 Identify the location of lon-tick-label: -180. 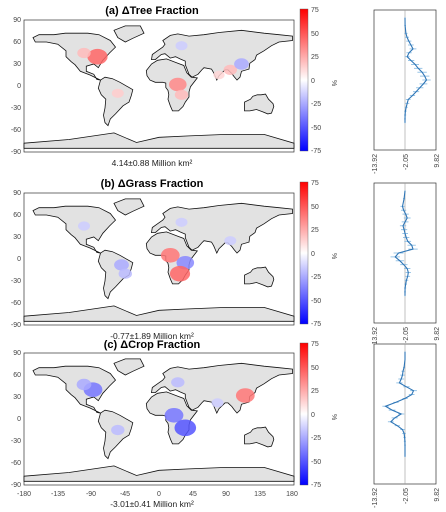
(24, 494).